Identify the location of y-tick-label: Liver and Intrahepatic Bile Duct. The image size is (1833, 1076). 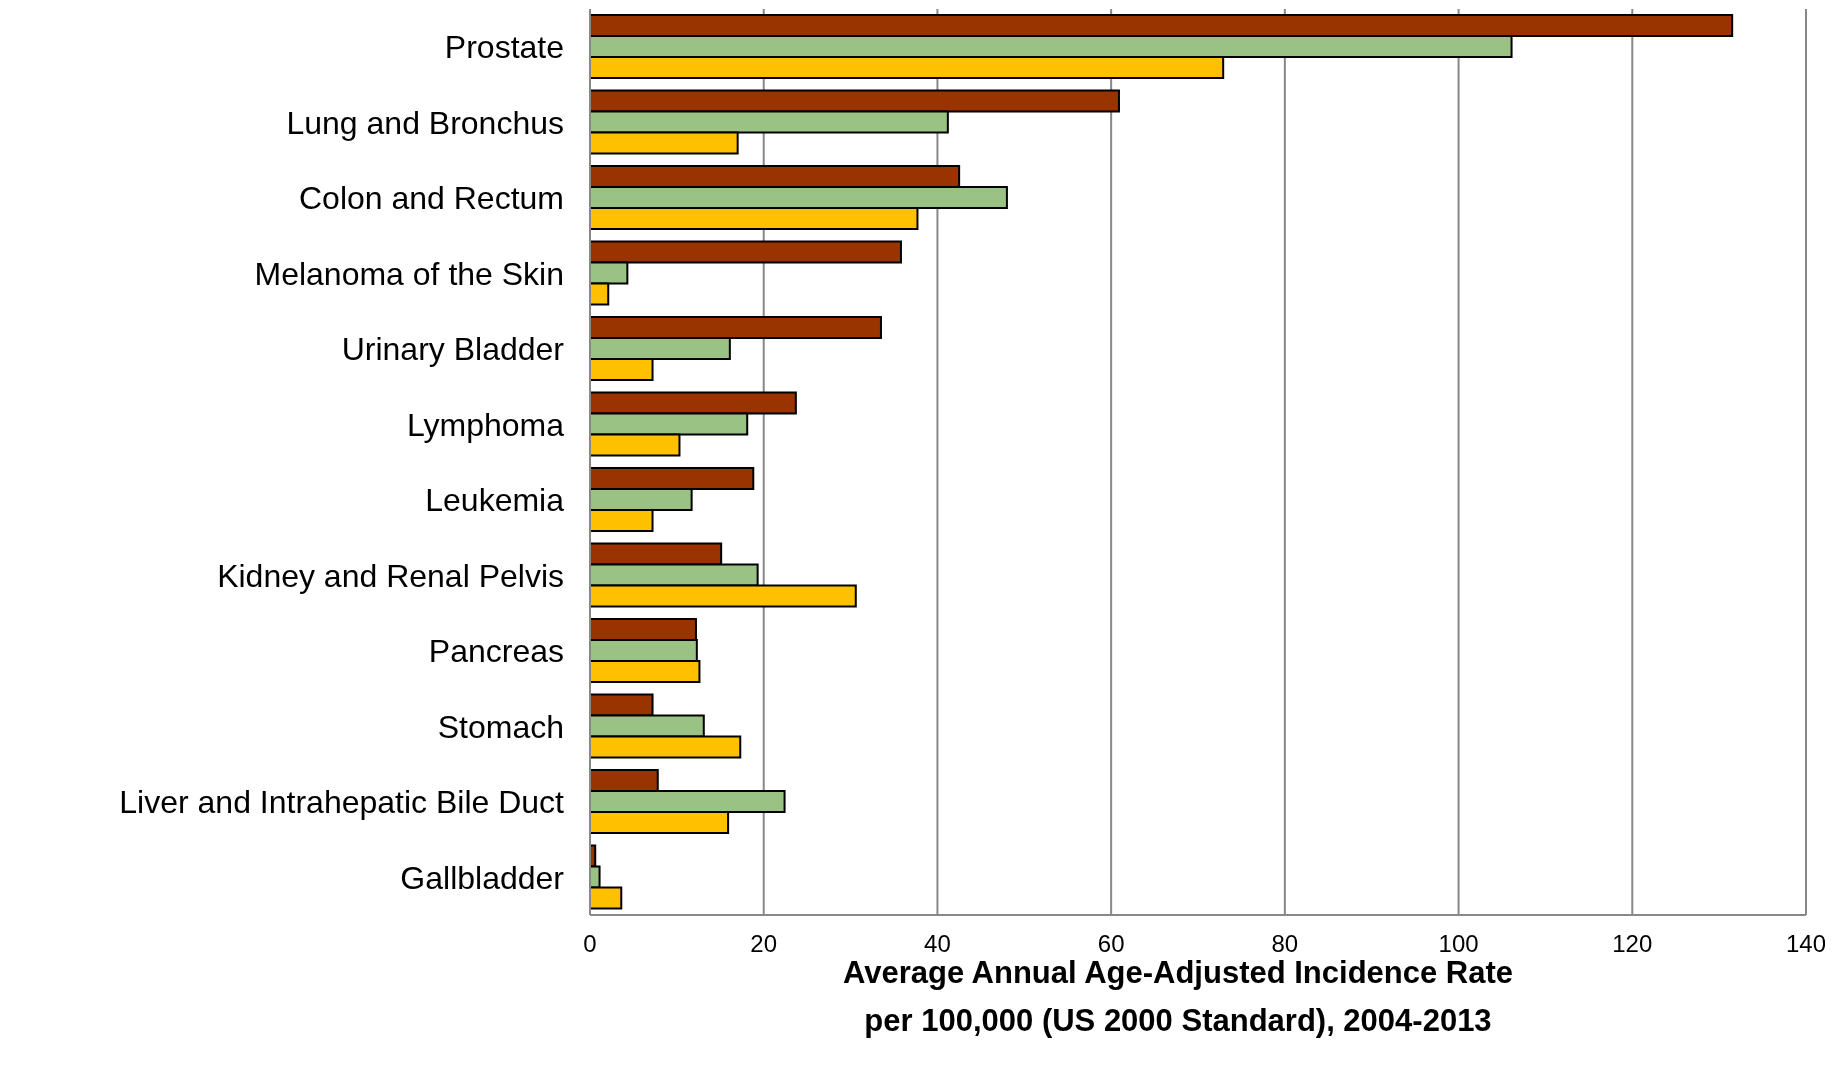
(342, 802).